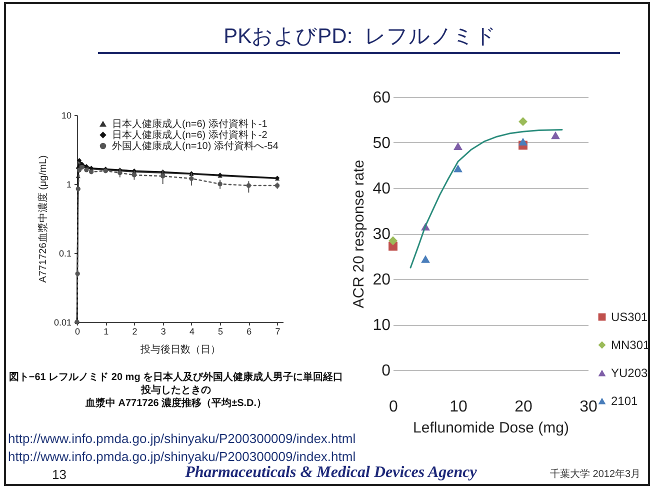 The height and width of the screenshot is (489, 652). What do you see at coordinates (360, 37) in the screenshot?
I see `text: PKおよびPD: レフルノミド` at bounding box center [360, 37].